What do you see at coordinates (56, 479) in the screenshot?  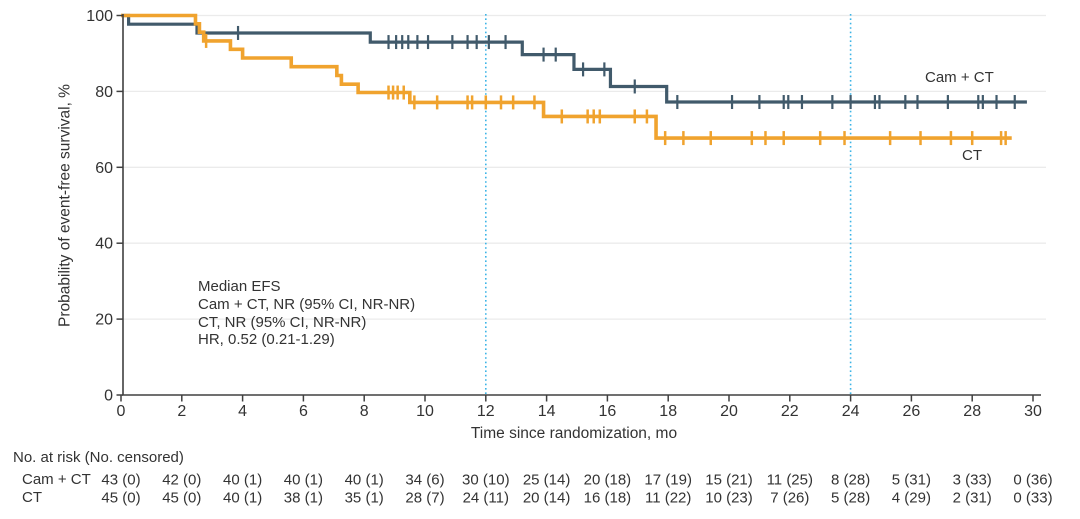 I see `risk-row-label-camct: Cam + CT` at bounding box center [56, 479].